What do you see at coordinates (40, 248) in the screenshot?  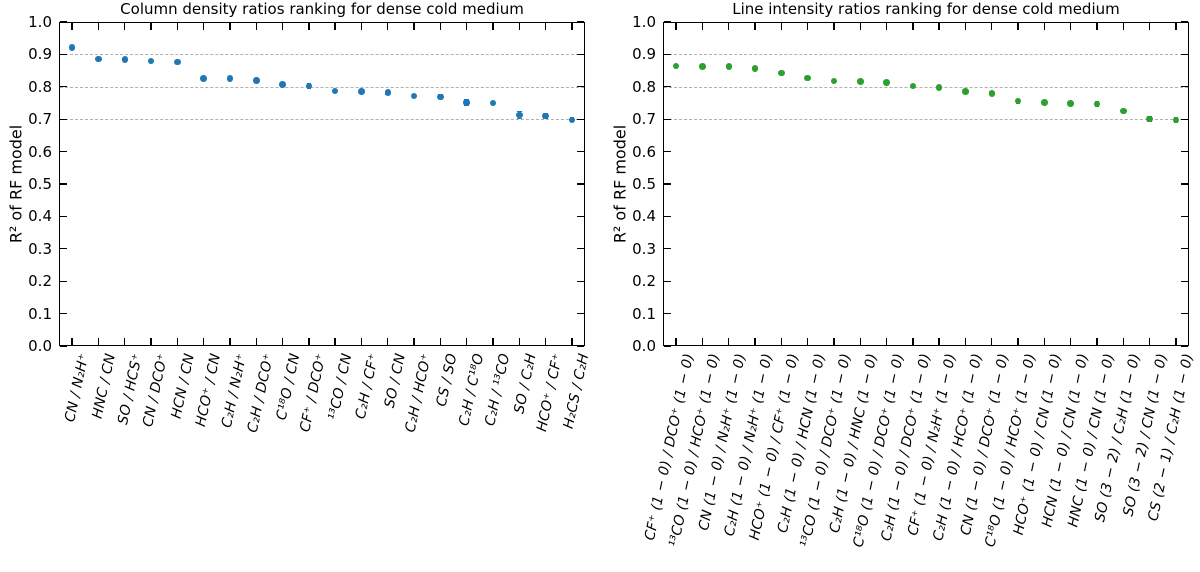 I see `y-tick-label: 0.3` at bounding box center [40, 248].